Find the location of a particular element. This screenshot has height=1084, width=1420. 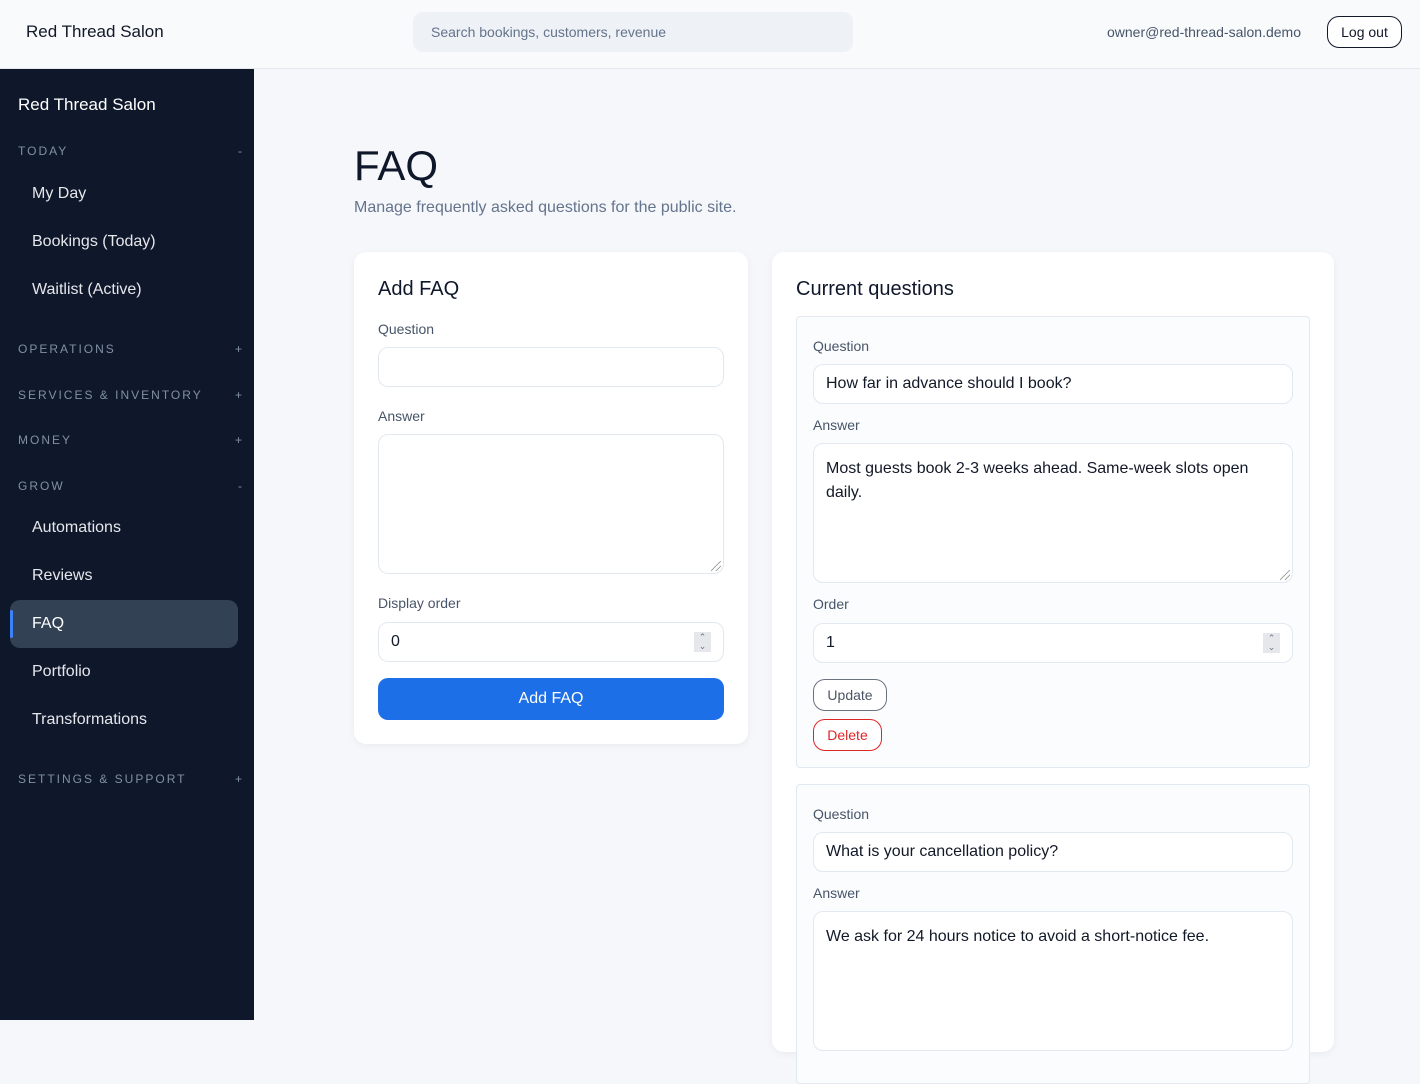

section-services: SERVICES & INVENTORY + is located at coordinates (131, 395).